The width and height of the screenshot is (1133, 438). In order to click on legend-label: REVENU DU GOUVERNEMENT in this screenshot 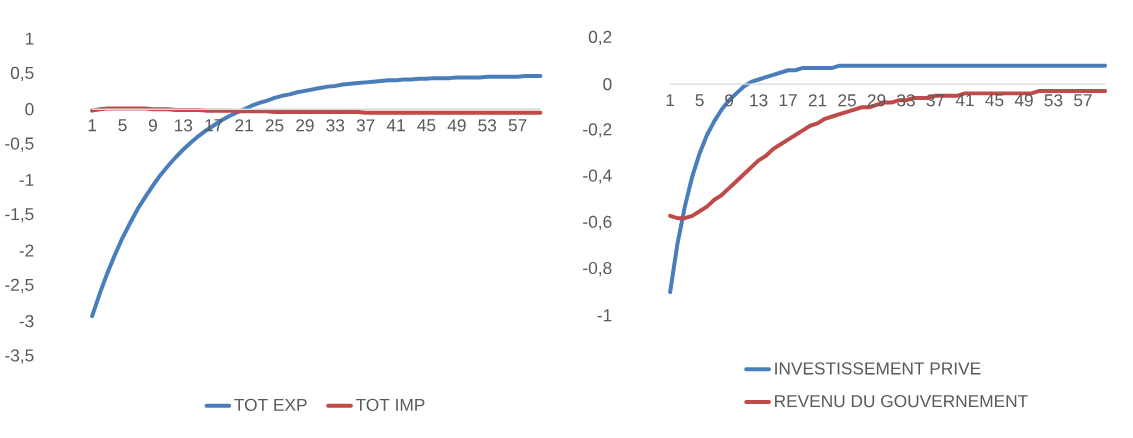, I will do `click(901, 401)`.